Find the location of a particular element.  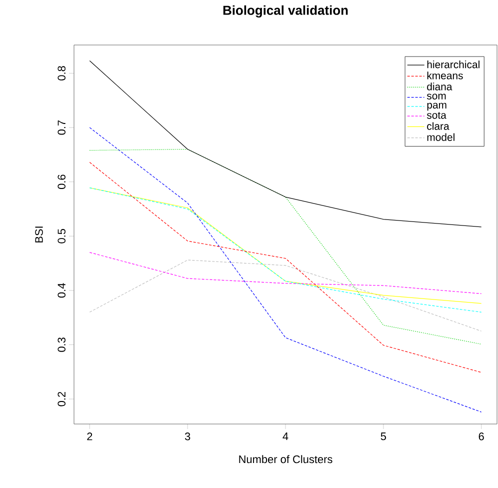

x-axis-title: Number of Clusters is located at coordinates (285, 459).